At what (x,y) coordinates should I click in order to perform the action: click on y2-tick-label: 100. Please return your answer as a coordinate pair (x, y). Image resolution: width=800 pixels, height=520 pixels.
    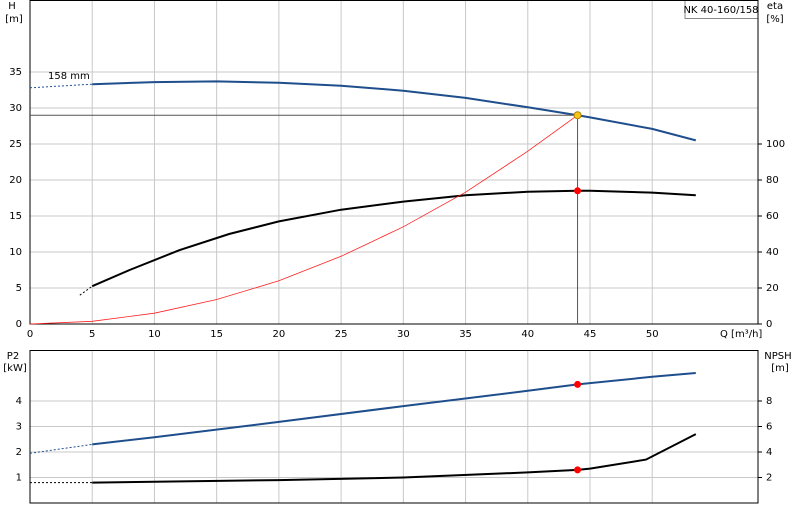
    Looking at the image, I should click on (775, 144).